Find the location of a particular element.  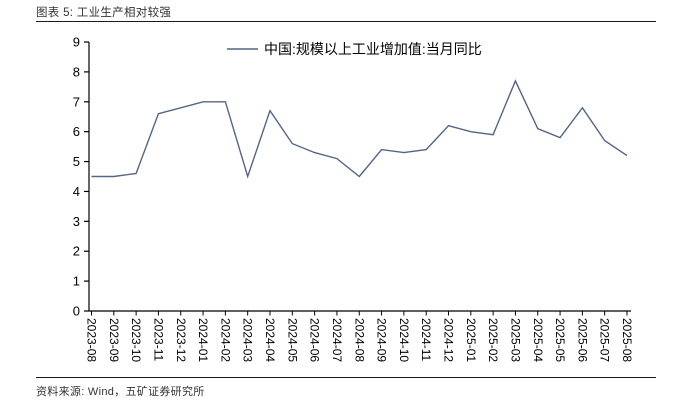

x-axis-tick-label: 2025-01 is located at coordinates (471, 340).